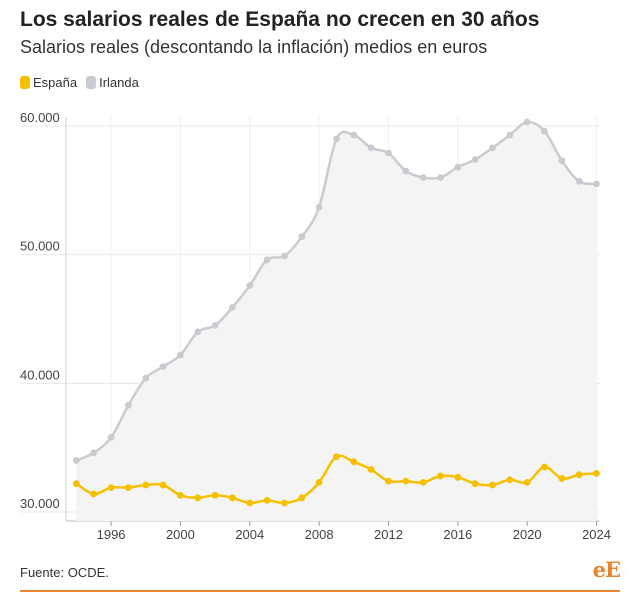 This screenshot has width=640, height=603. I want to click on x-tick-label: 2020, so click(527, 534).